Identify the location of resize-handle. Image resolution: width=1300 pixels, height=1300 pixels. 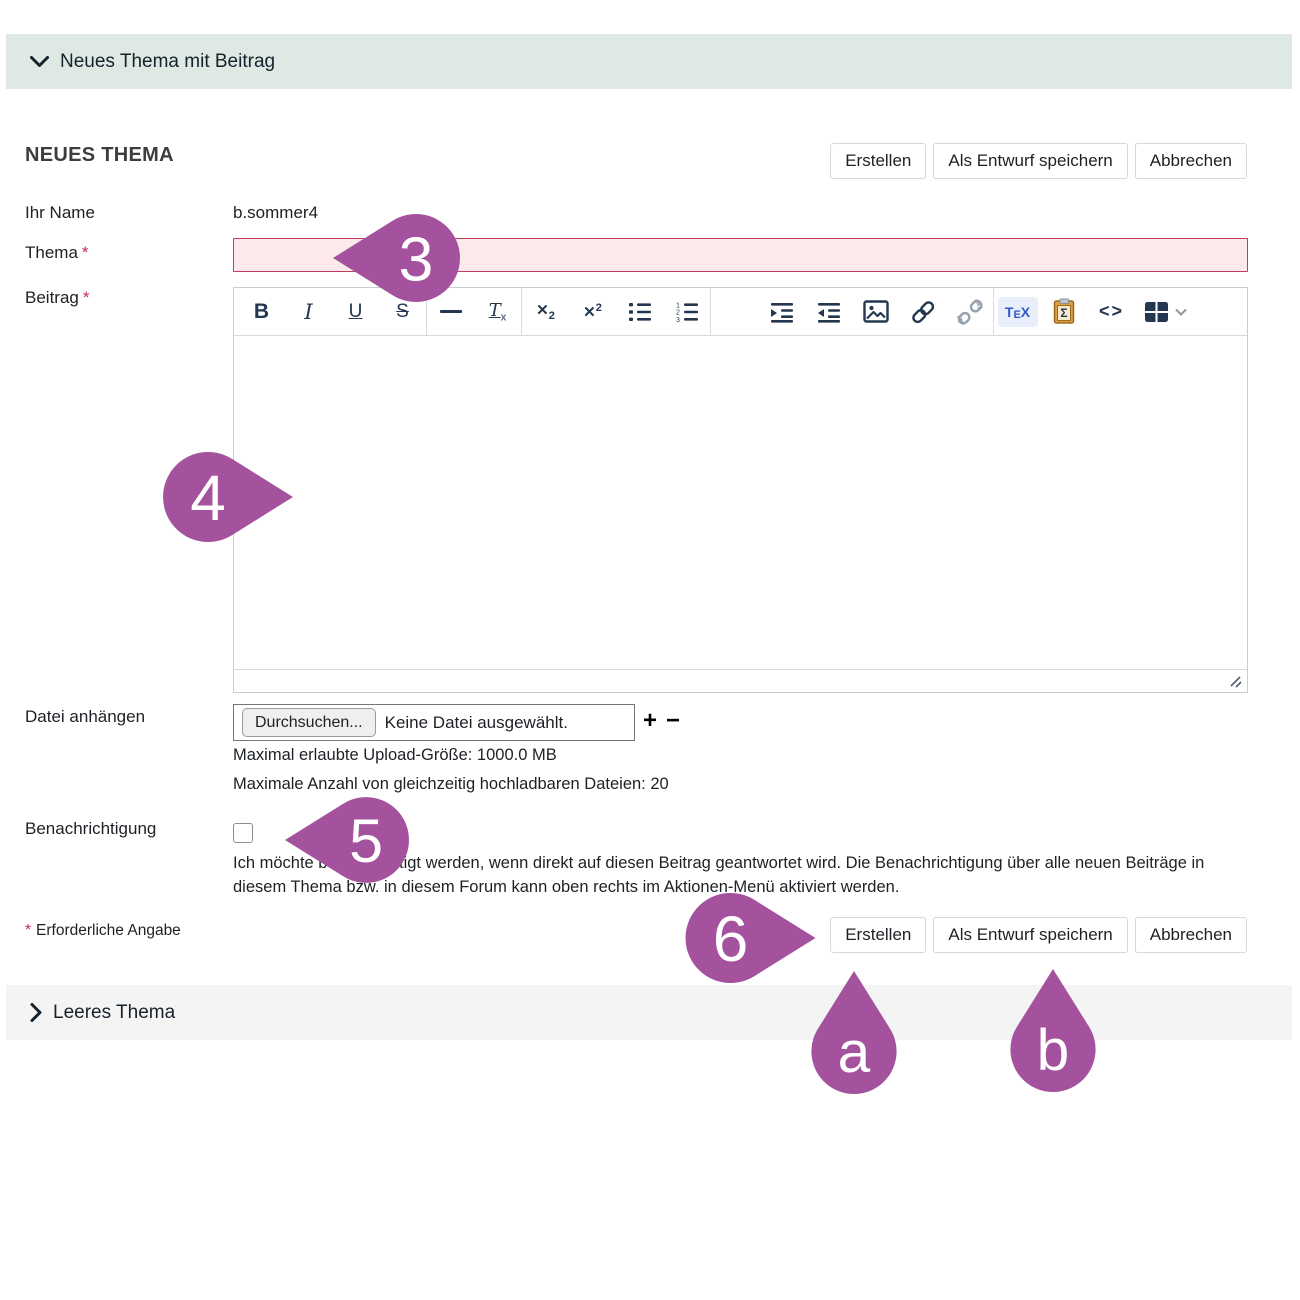
(1235, 681).